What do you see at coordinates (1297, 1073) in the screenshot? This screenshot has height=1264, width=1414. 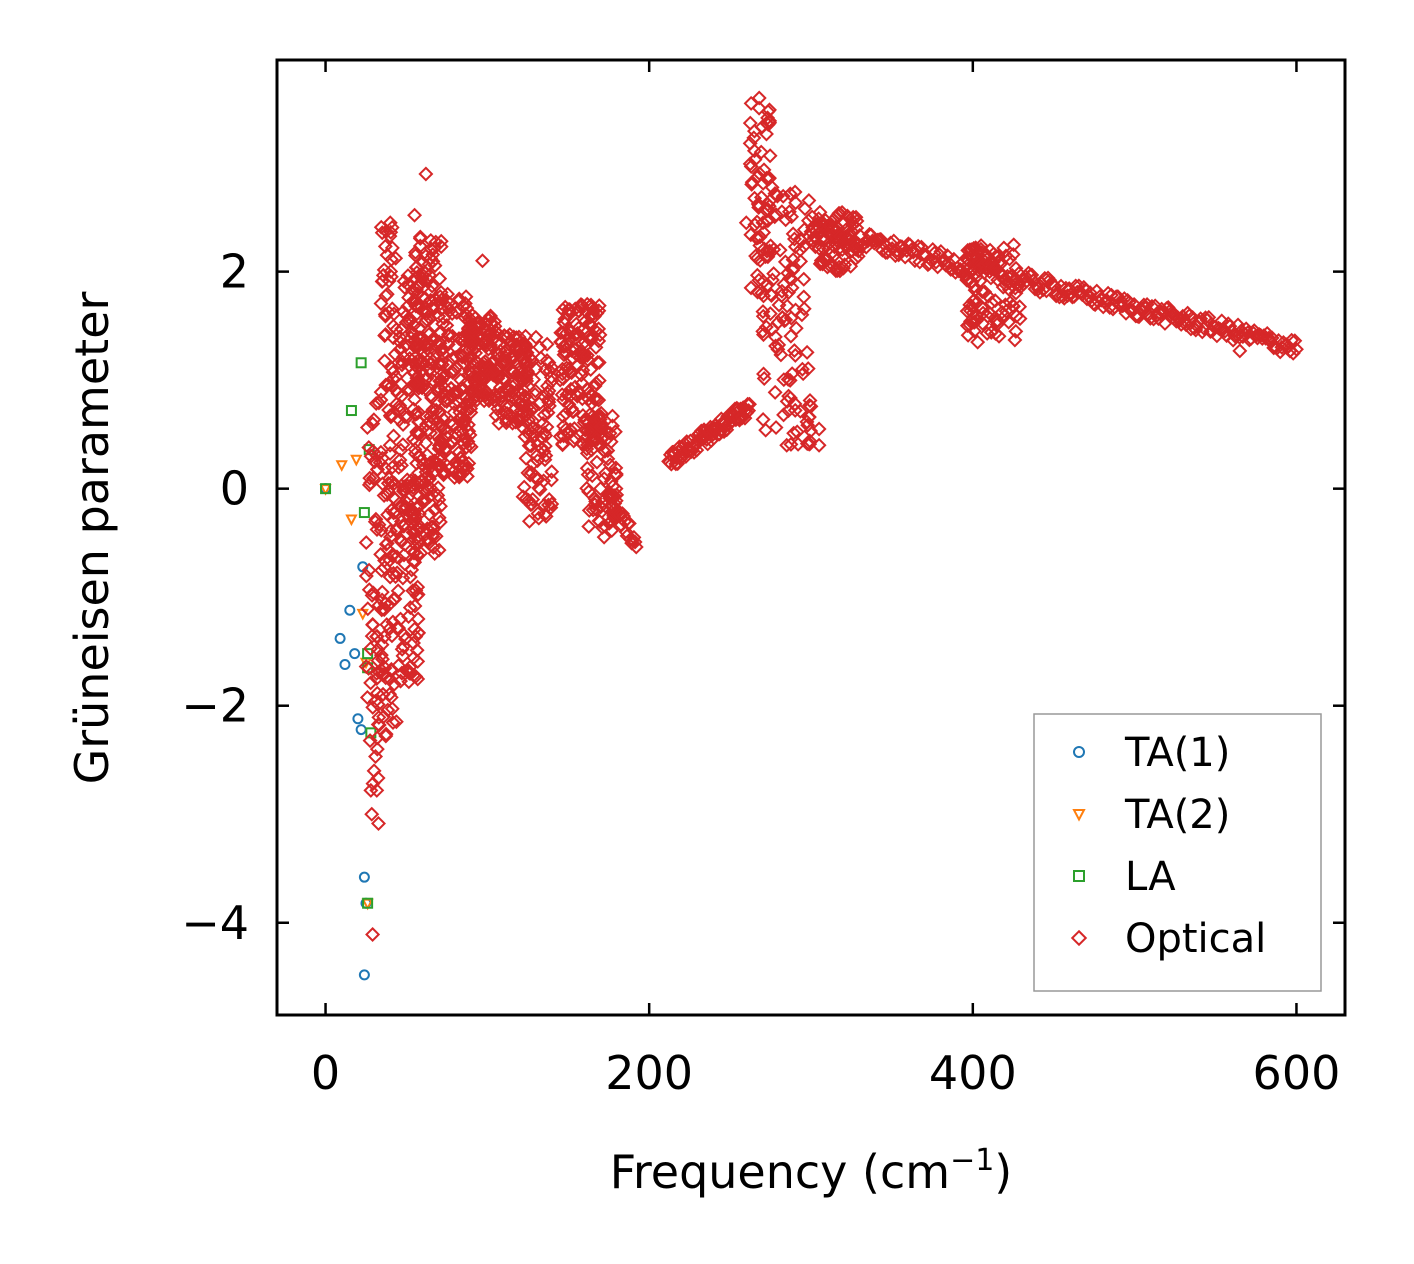 I see `x-tick-label: 600` at bounding box center [1297, 1073].